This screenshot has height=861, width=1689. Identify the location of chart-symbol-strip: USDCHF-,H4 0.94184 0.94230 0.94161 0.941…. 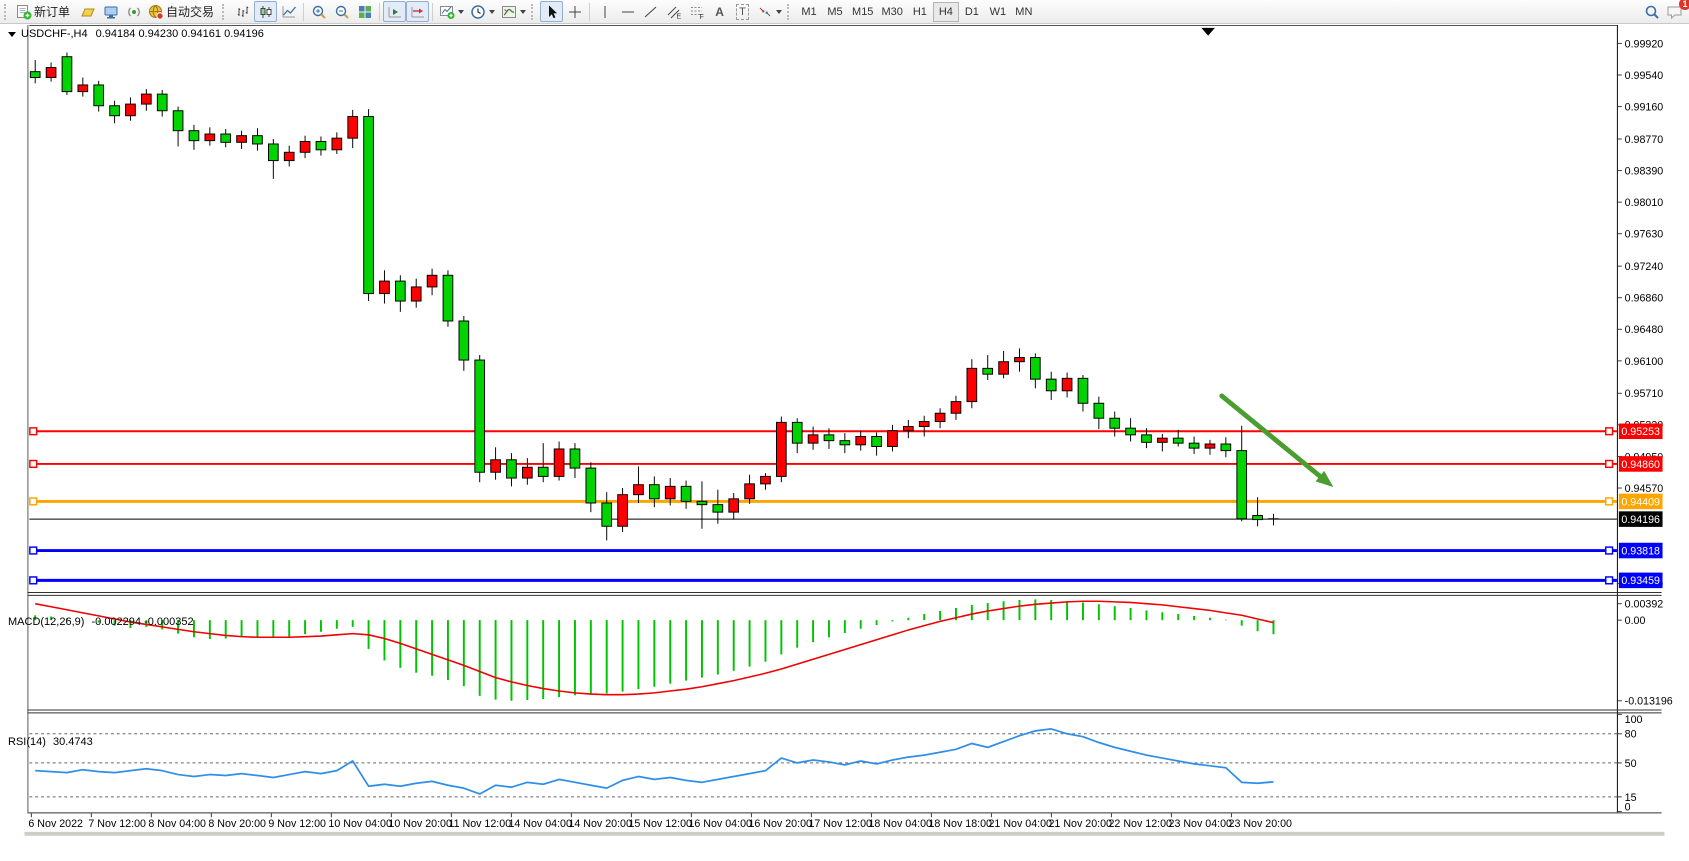
(136, 34).